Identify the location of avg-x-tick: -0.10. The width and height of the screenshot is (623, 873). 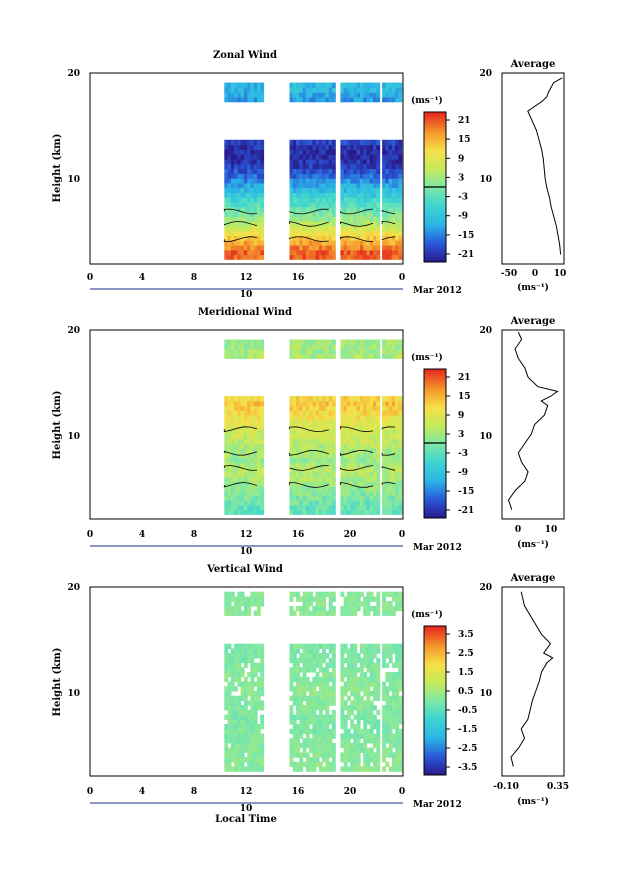
(506, 787).